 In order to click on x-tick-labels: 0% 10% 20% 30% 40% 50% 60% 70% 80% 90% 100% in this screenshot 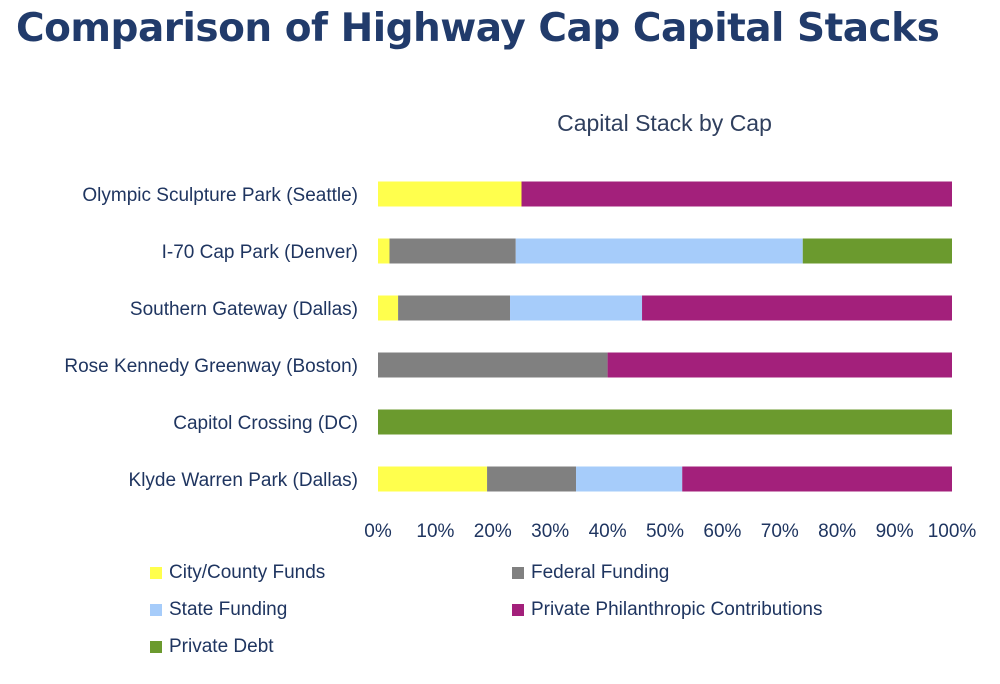, I will do `click(670, 531)`.